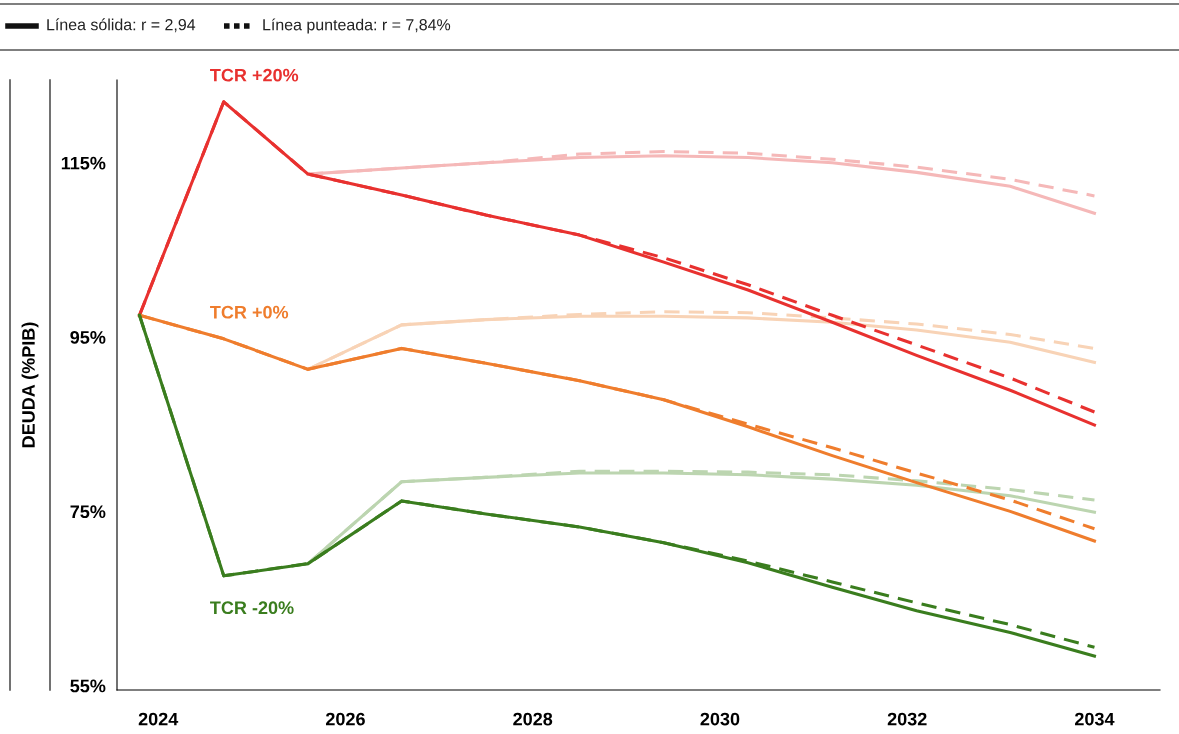 The image size is (1179, 734). Describe the element at coordinates (1095, 719) in the screenshot. I see `x-tick-label: 2034` at that location.